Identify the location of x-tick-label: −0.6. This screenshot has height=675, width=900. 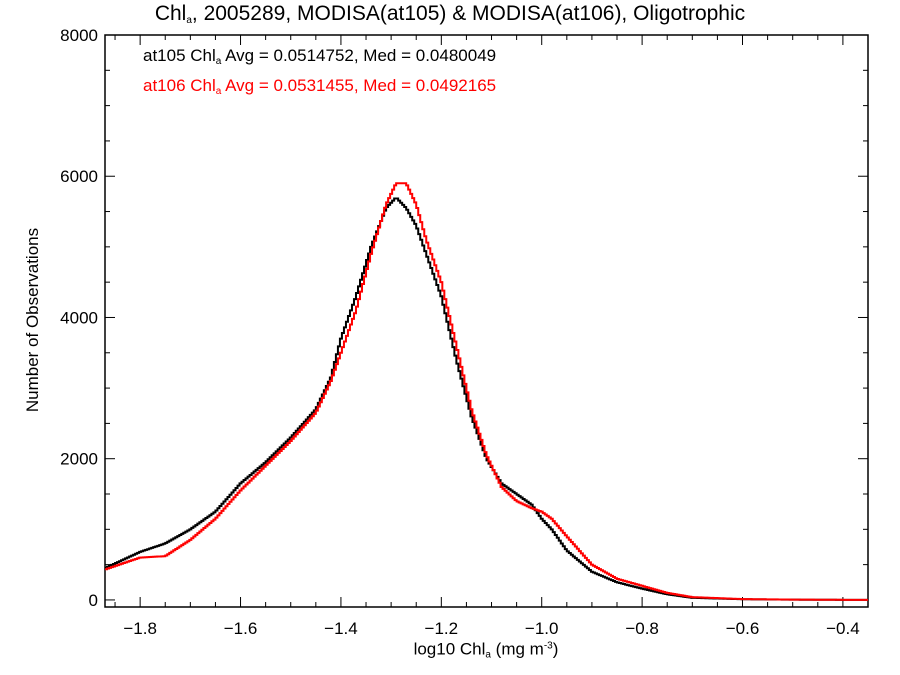
(743, 628).